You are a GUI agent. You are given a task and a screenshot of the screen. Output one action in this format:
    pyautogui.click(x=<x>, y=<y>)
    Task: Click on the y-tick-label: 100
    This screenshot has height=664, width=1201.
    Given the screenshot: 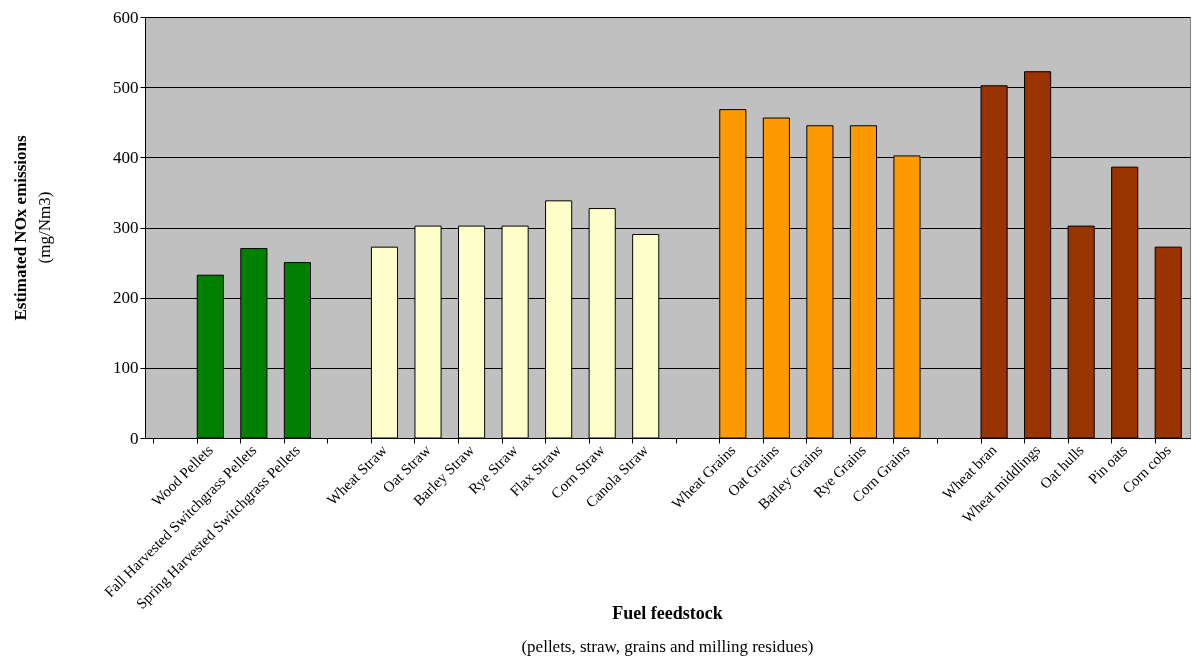 What is the action you would take?
    pyautogui.click(x=126, y=368)
    